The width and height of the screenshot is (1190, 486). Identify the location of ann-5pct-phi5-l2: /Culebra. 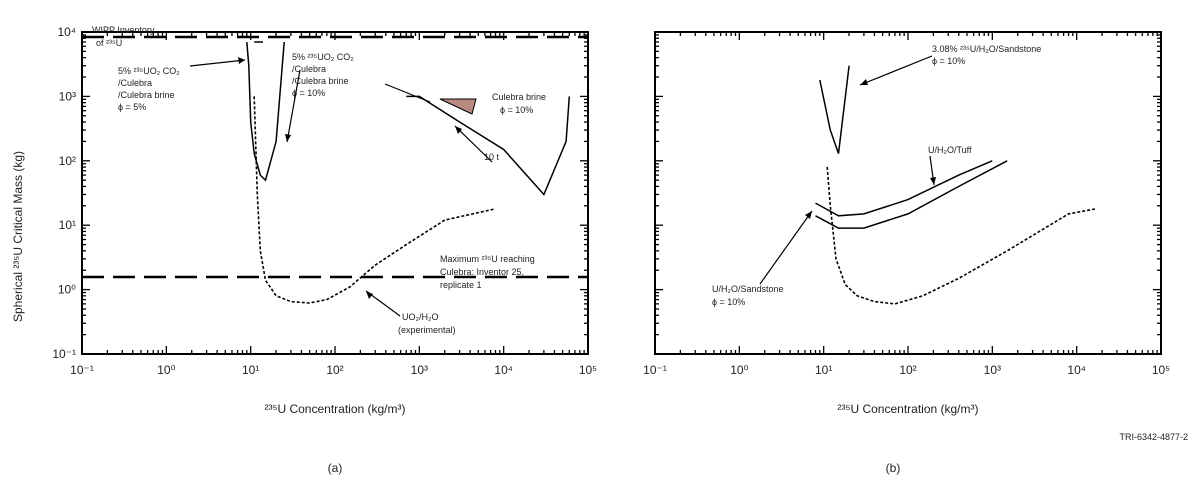
(135, 83).